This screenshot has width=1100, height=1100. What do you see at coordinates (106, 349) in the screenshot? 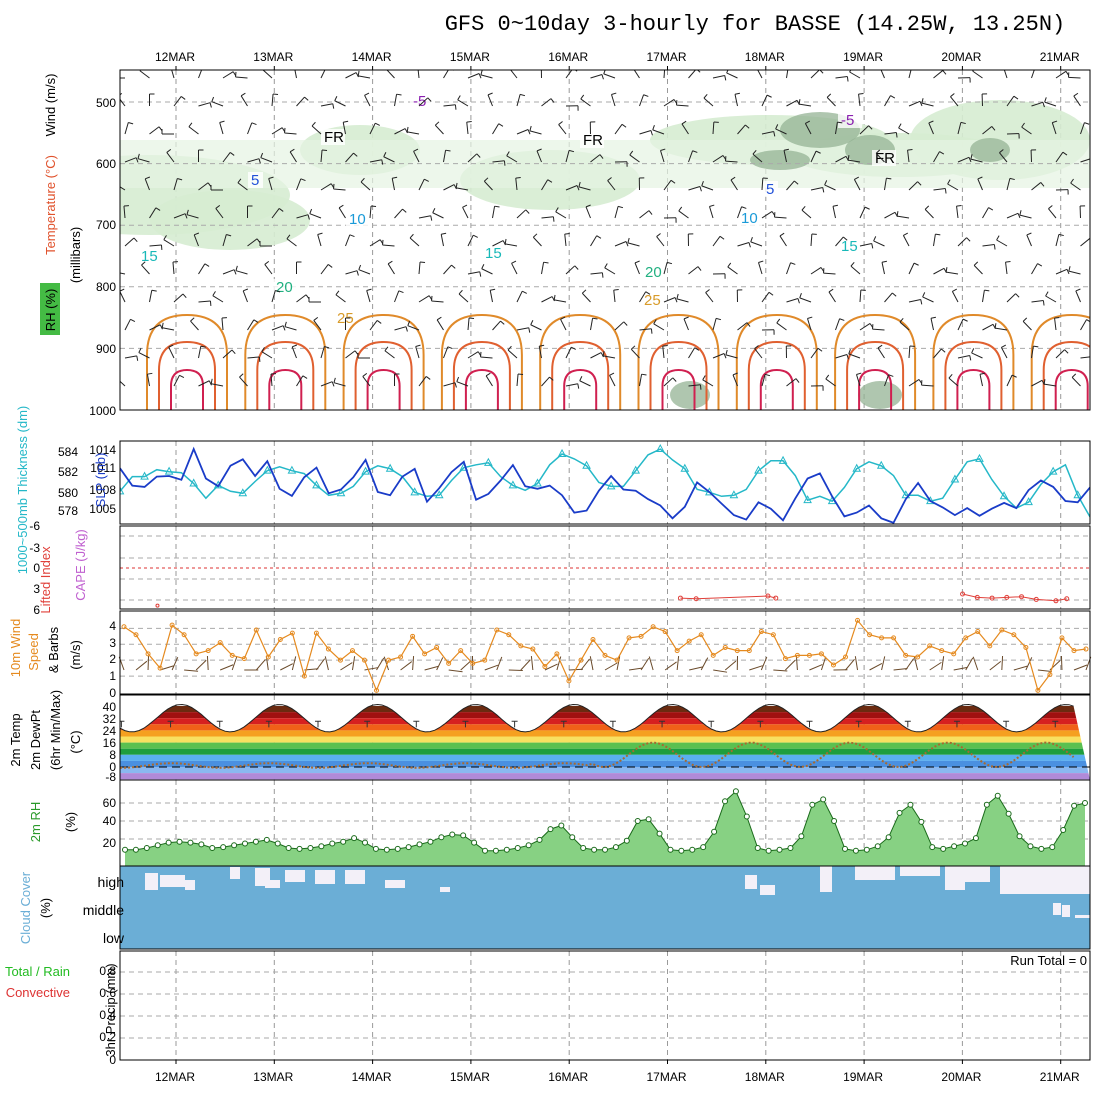
I see `y-tick-label: 900` at bounding box center [106, 349].